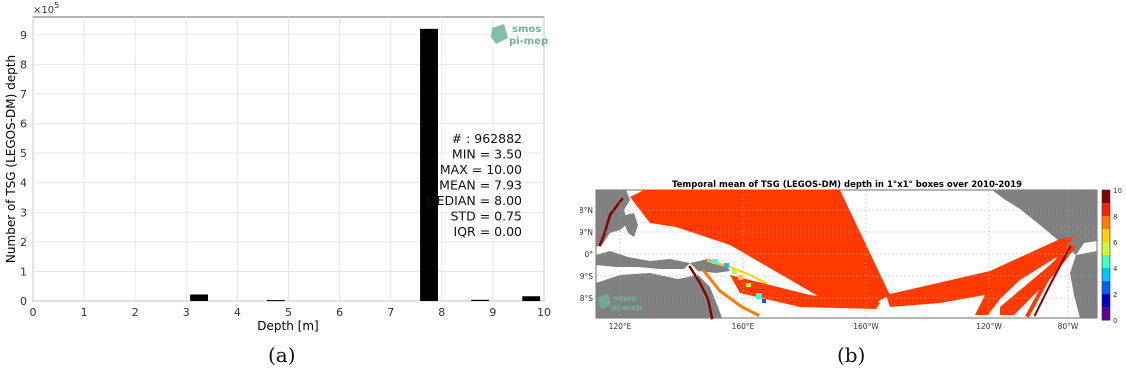 The height and width of the screenshot is (380, 1126). What do you see at coordinates (844, 326) in the screenshot?
I see `map-x-ticks: 120°E 160°E 160°W 120°W 80°W` at bounding box center [844, 326].